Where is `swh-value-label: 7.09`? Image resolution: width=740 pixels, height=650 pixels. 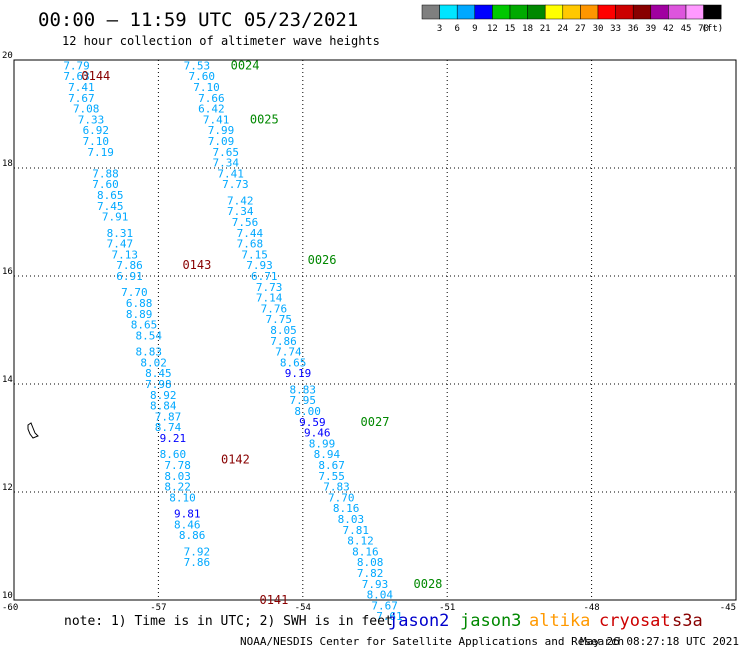
swh-value-label: 7.09 is located at coordinates (221, 141).